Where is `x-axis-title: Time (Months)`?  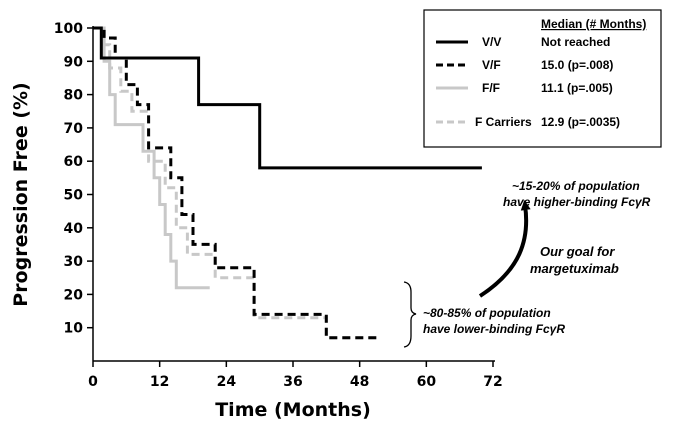
x-axis-title: Time (Months) is located at coordinates (293, 410).